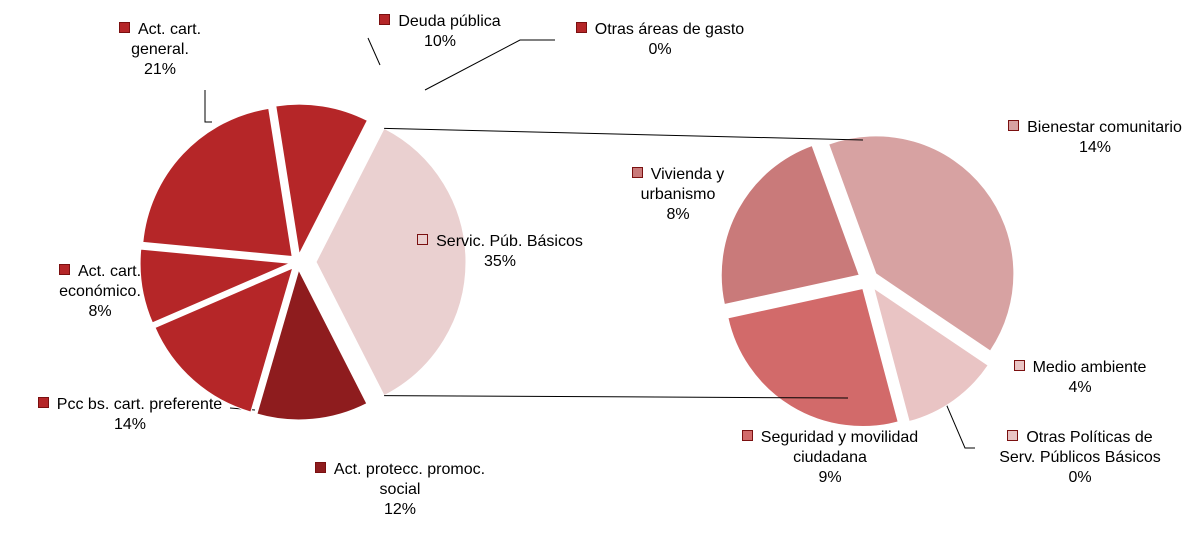 This screenshot has width=1204, height=535. Describe the element at coordinates (839, 447) in the screenshot. I see `category-name: Seguridad y movilidad ciudadana` at that location.